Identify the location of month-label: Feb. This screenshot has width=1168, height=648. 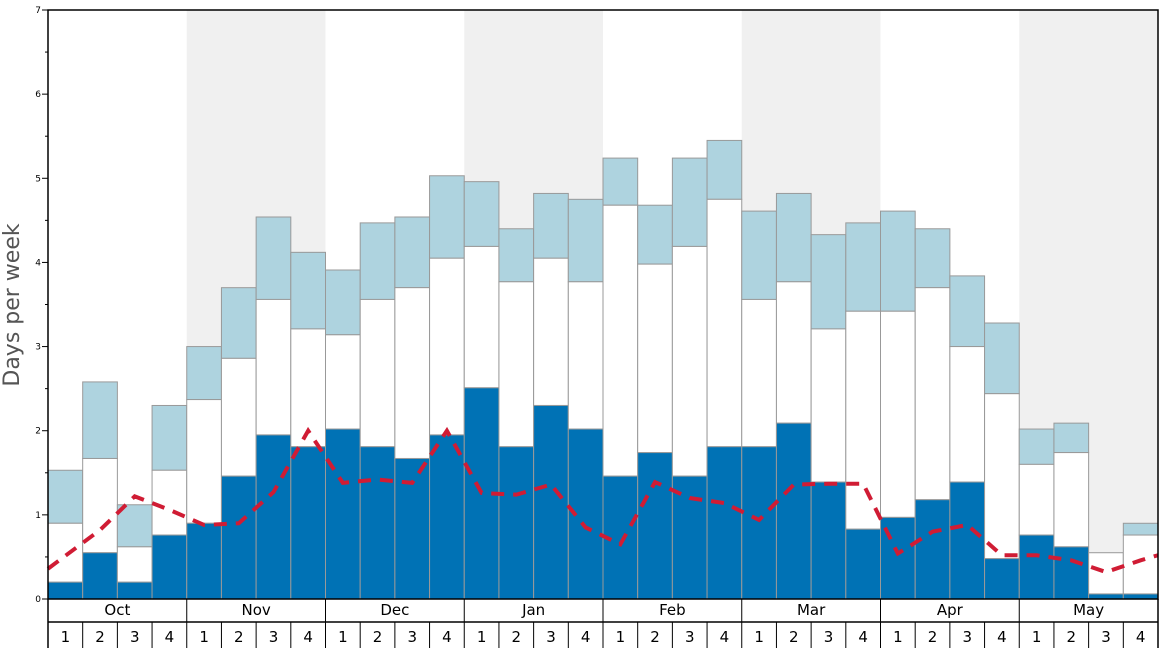
(672, 610).